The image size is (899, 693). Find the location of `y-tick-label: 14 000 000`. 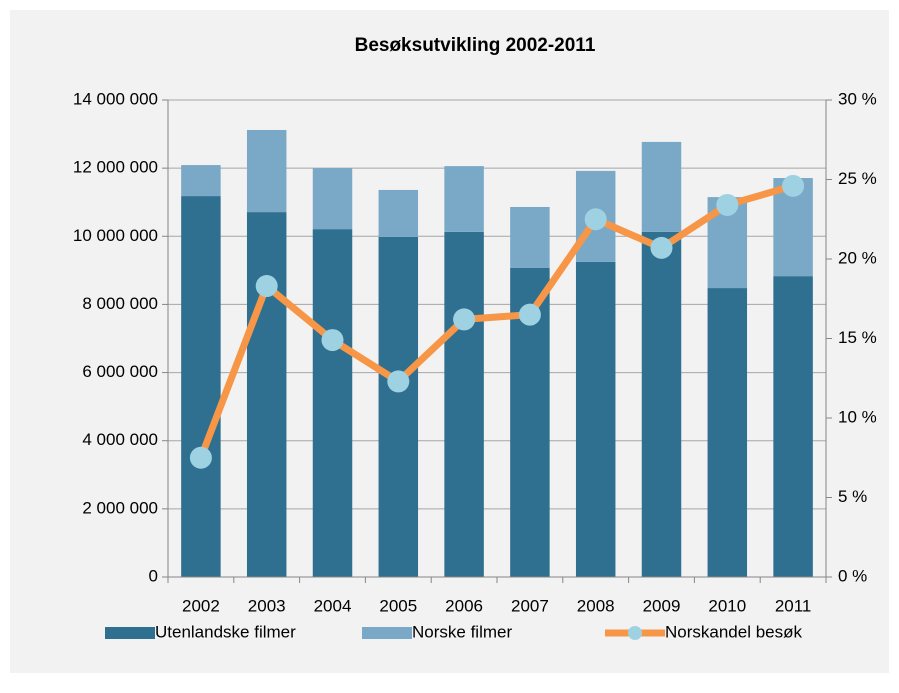

y-tick-label: 14 000 000 is located at coordinates (115, 98).